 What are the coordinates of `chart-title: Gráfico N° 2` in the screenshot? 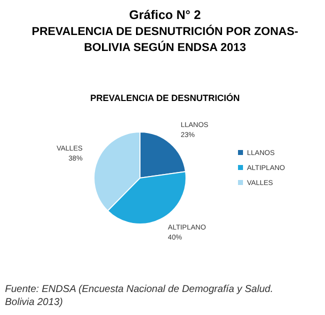 It's located at (165, 15).